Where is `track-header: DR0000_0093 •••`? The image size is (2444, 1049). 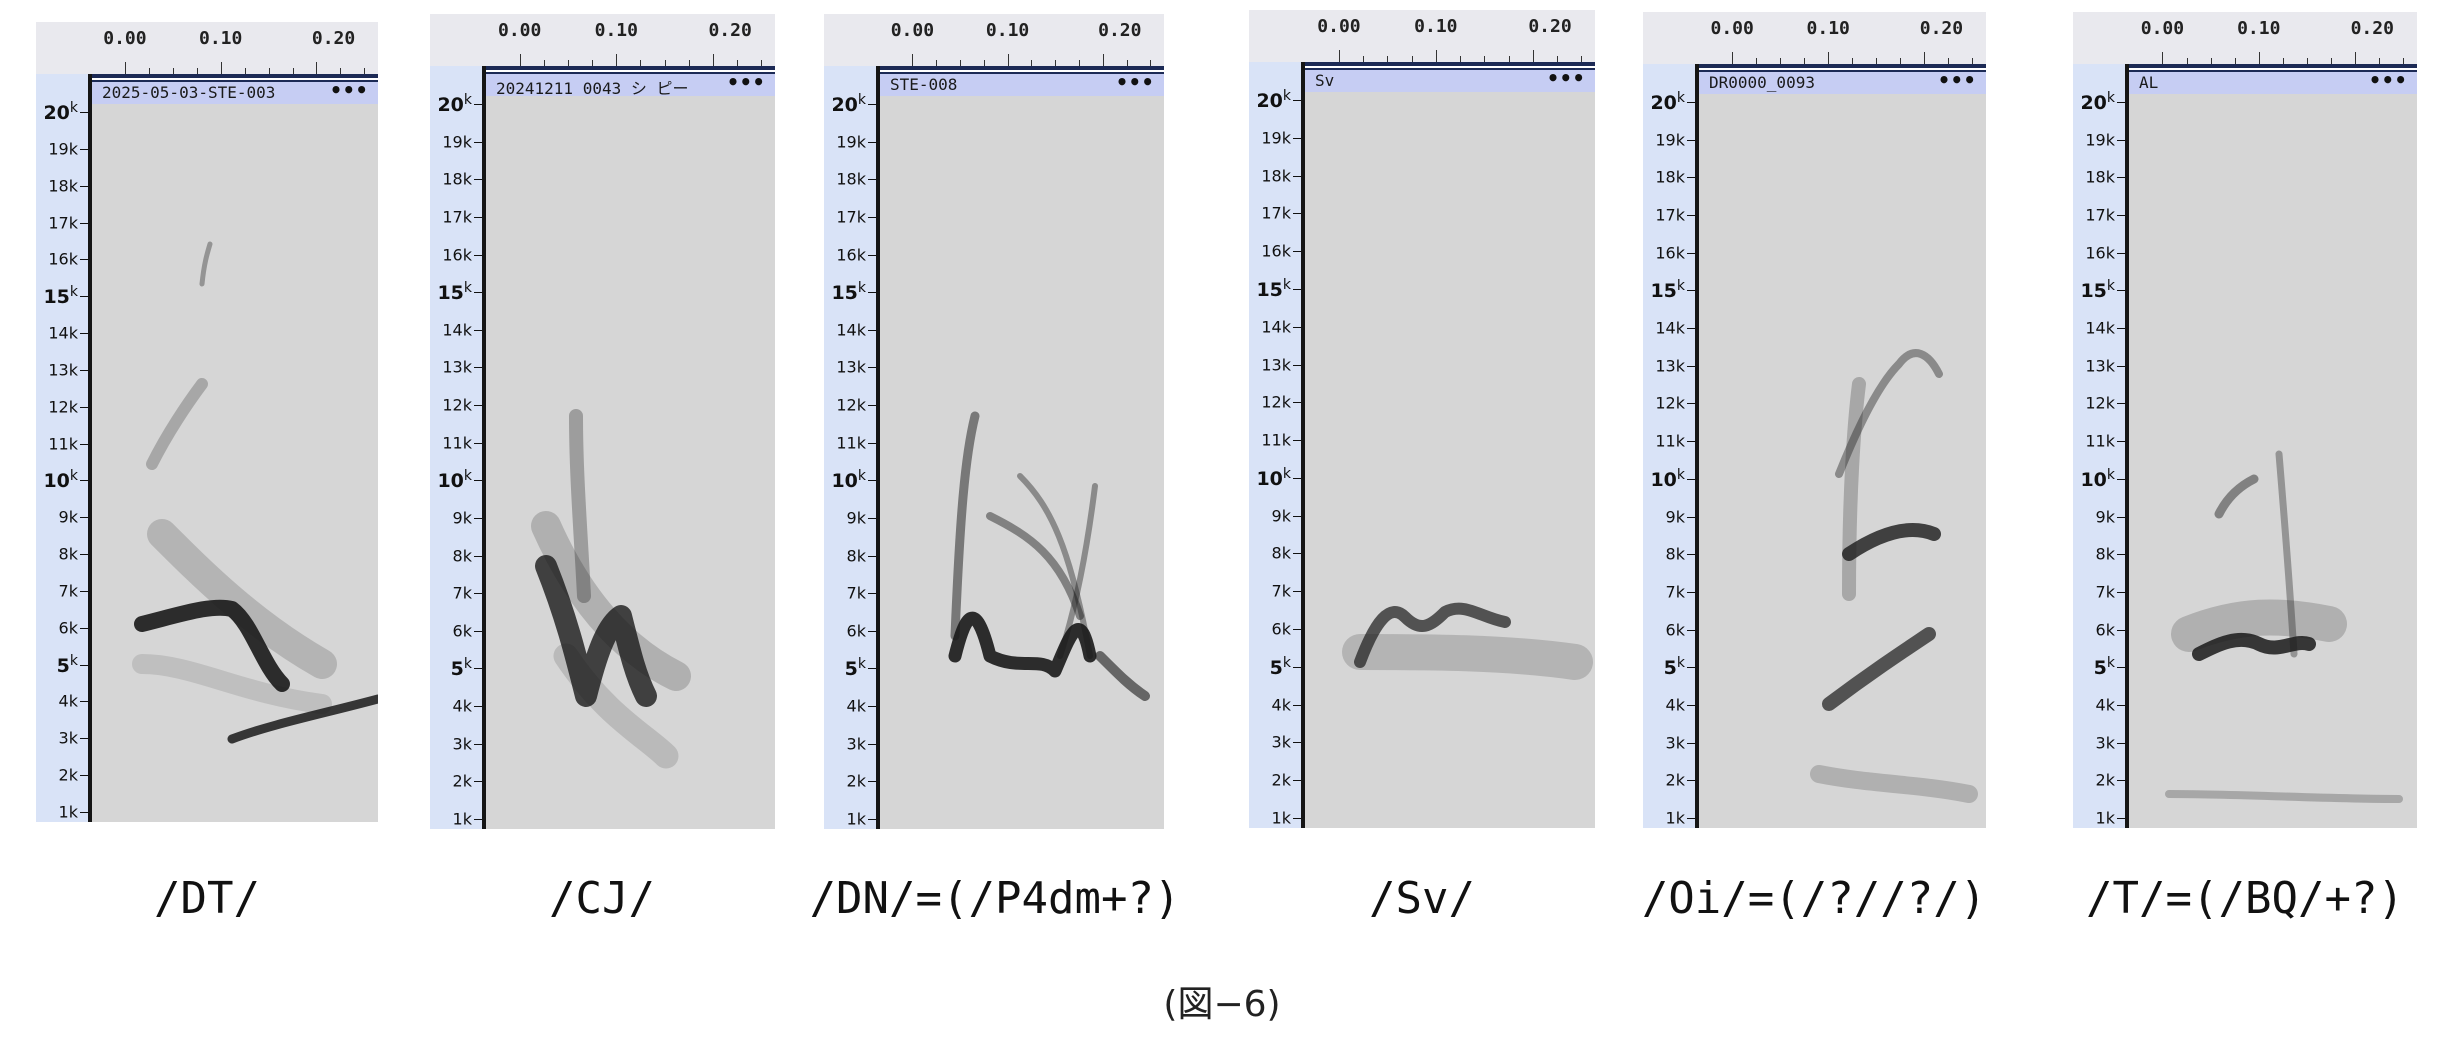 track-header: DR0000_0093 ••• is located at coordinates (1842, 82).